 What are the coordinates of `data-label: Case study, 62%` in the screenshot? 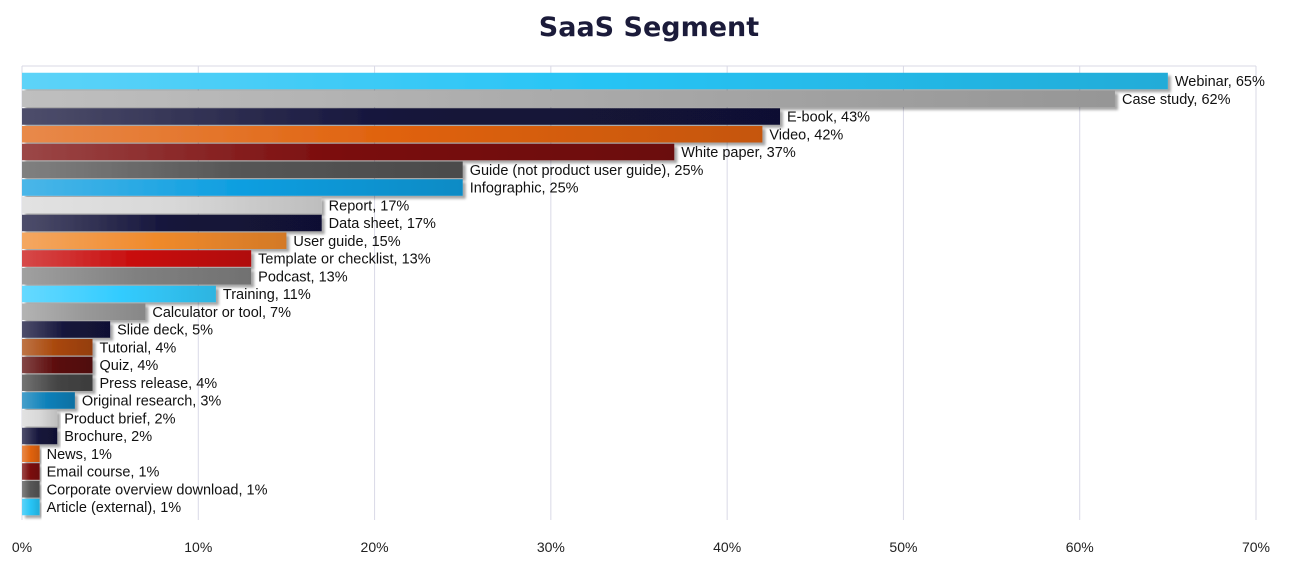 It's located at (1176, 100).